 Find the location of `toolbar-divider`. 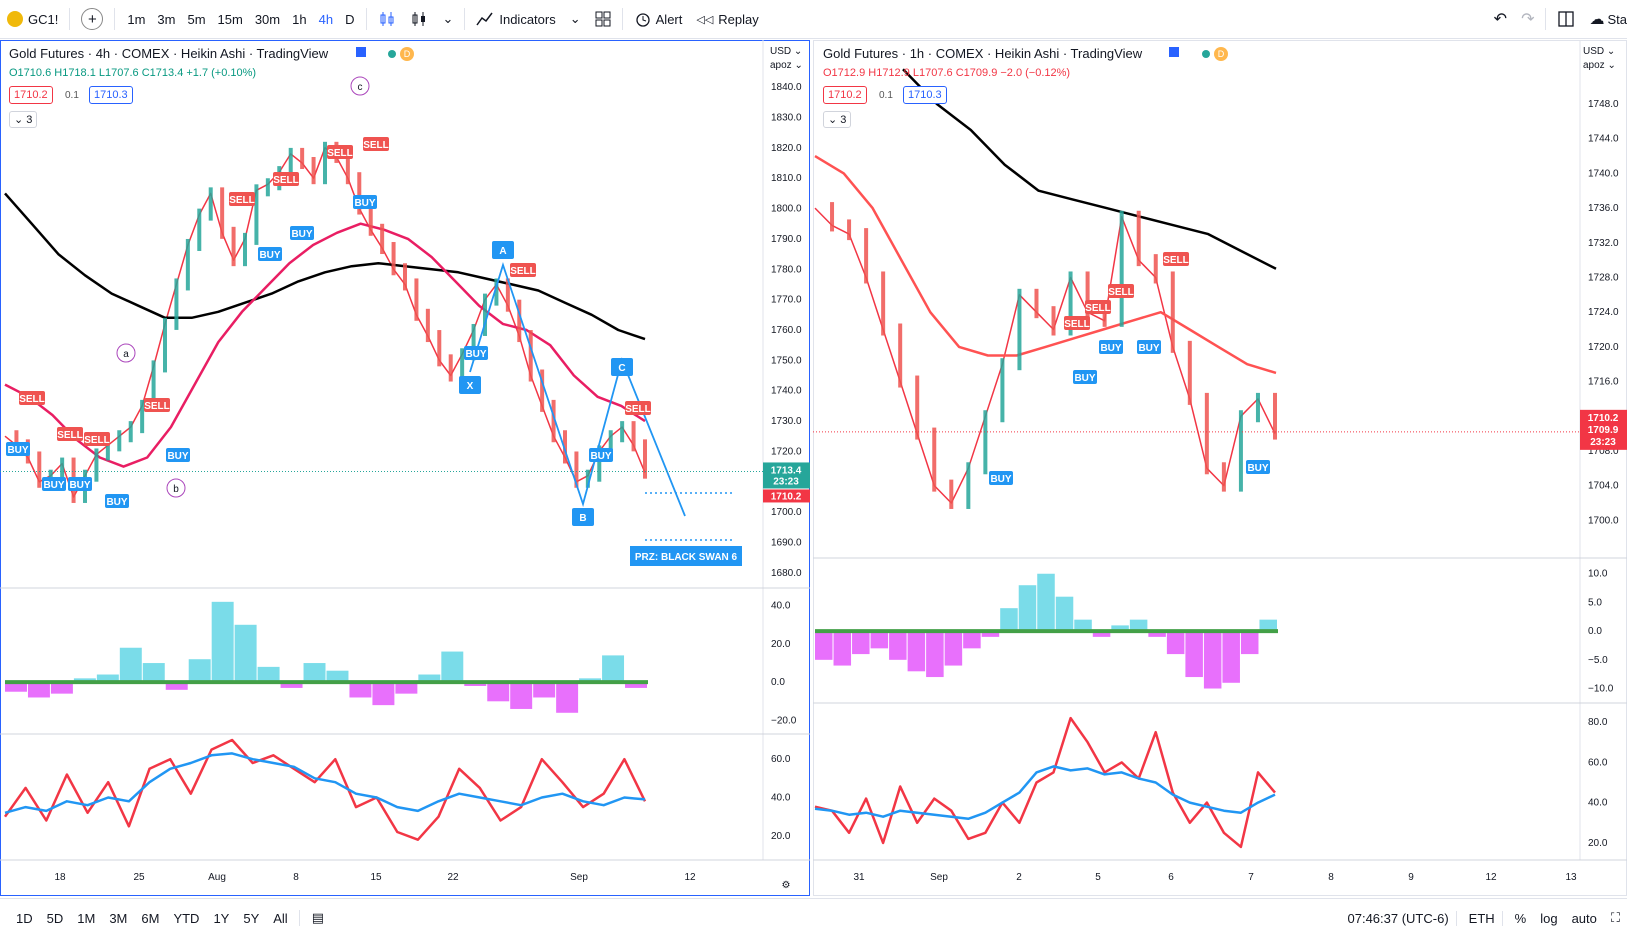

toolbar-divider is located at coordinates (1546, 19).